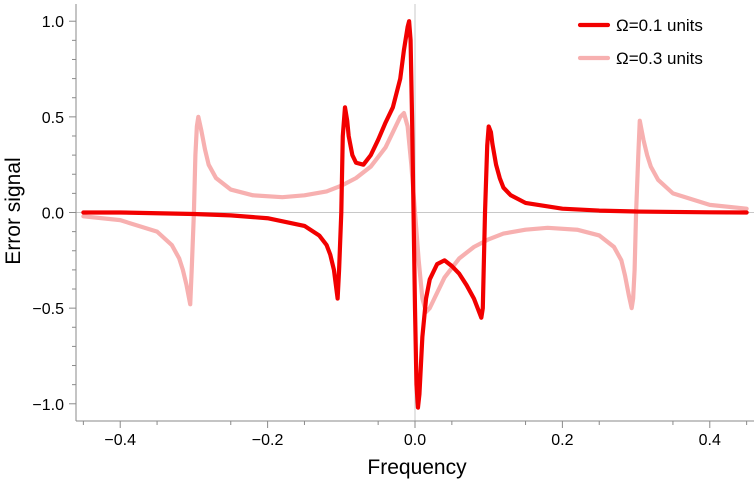  Describe the element at coordinates (53, 22) in the screenshot. I see `y-tick-label: 1.0` at that location.